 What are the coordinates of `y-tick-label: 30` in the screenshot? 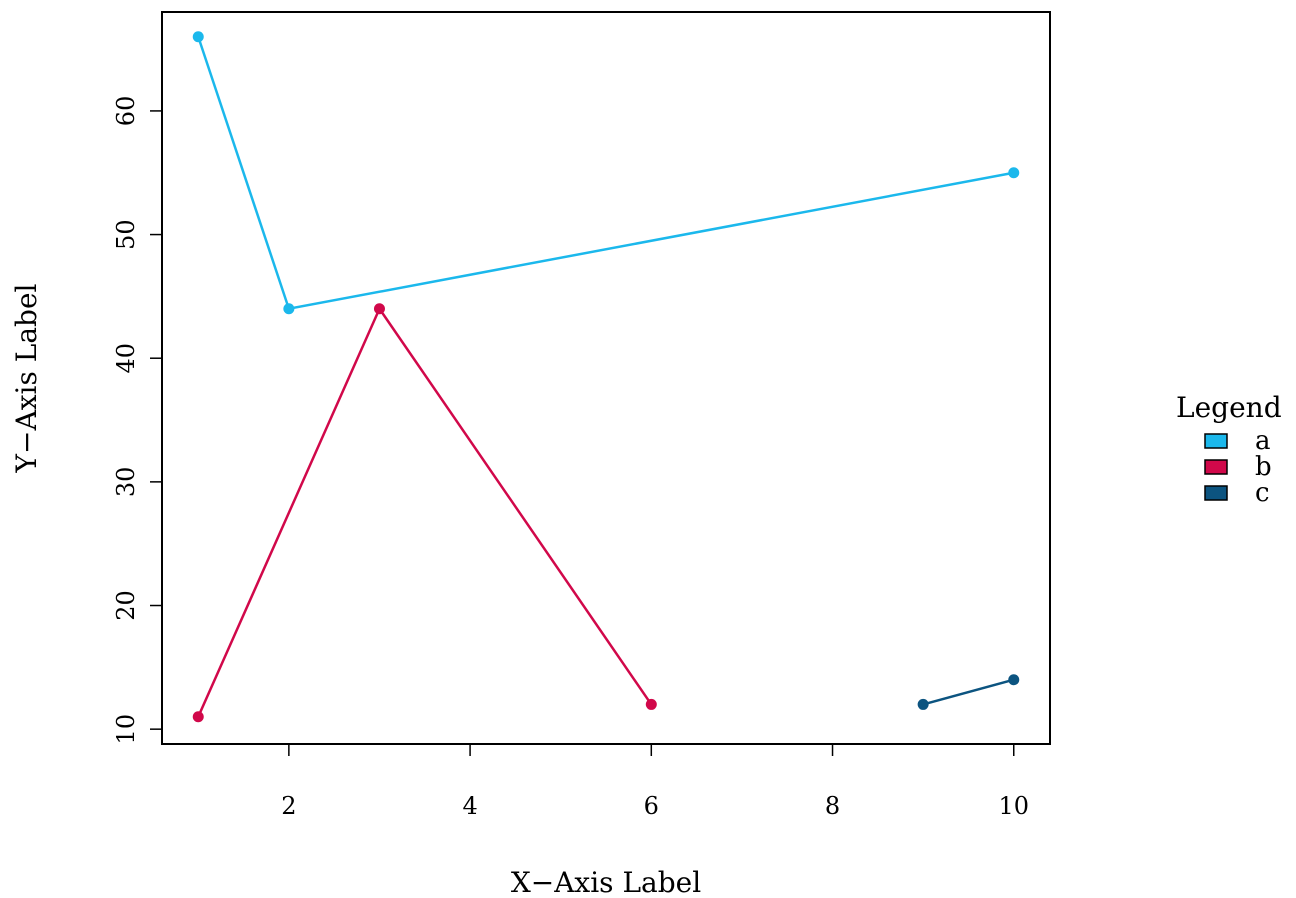 It's located at (126, 482).